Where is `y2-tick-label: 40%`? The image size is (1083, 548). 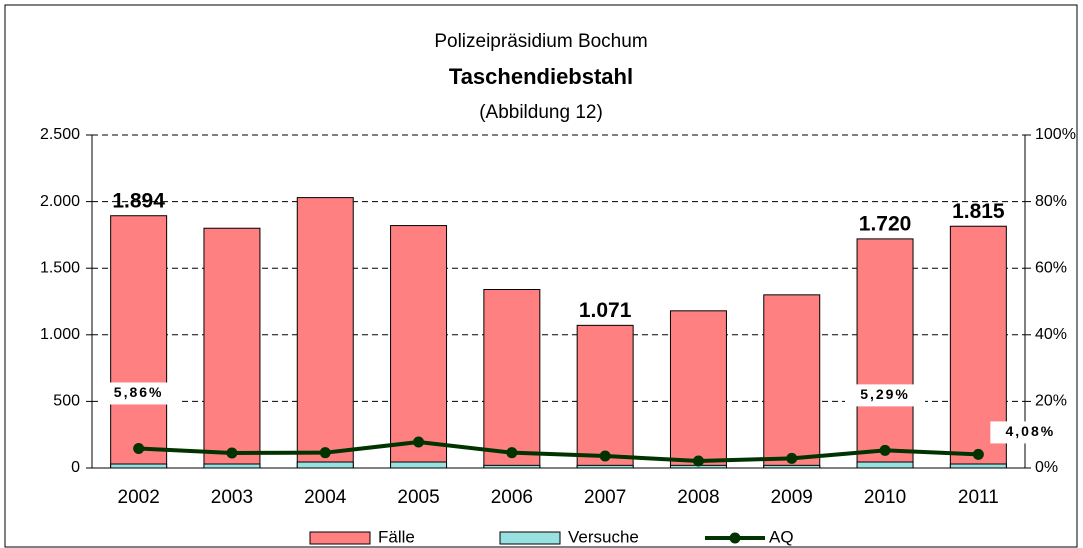
y2-tick-label: 40% is located at coordinates (1051, 334).